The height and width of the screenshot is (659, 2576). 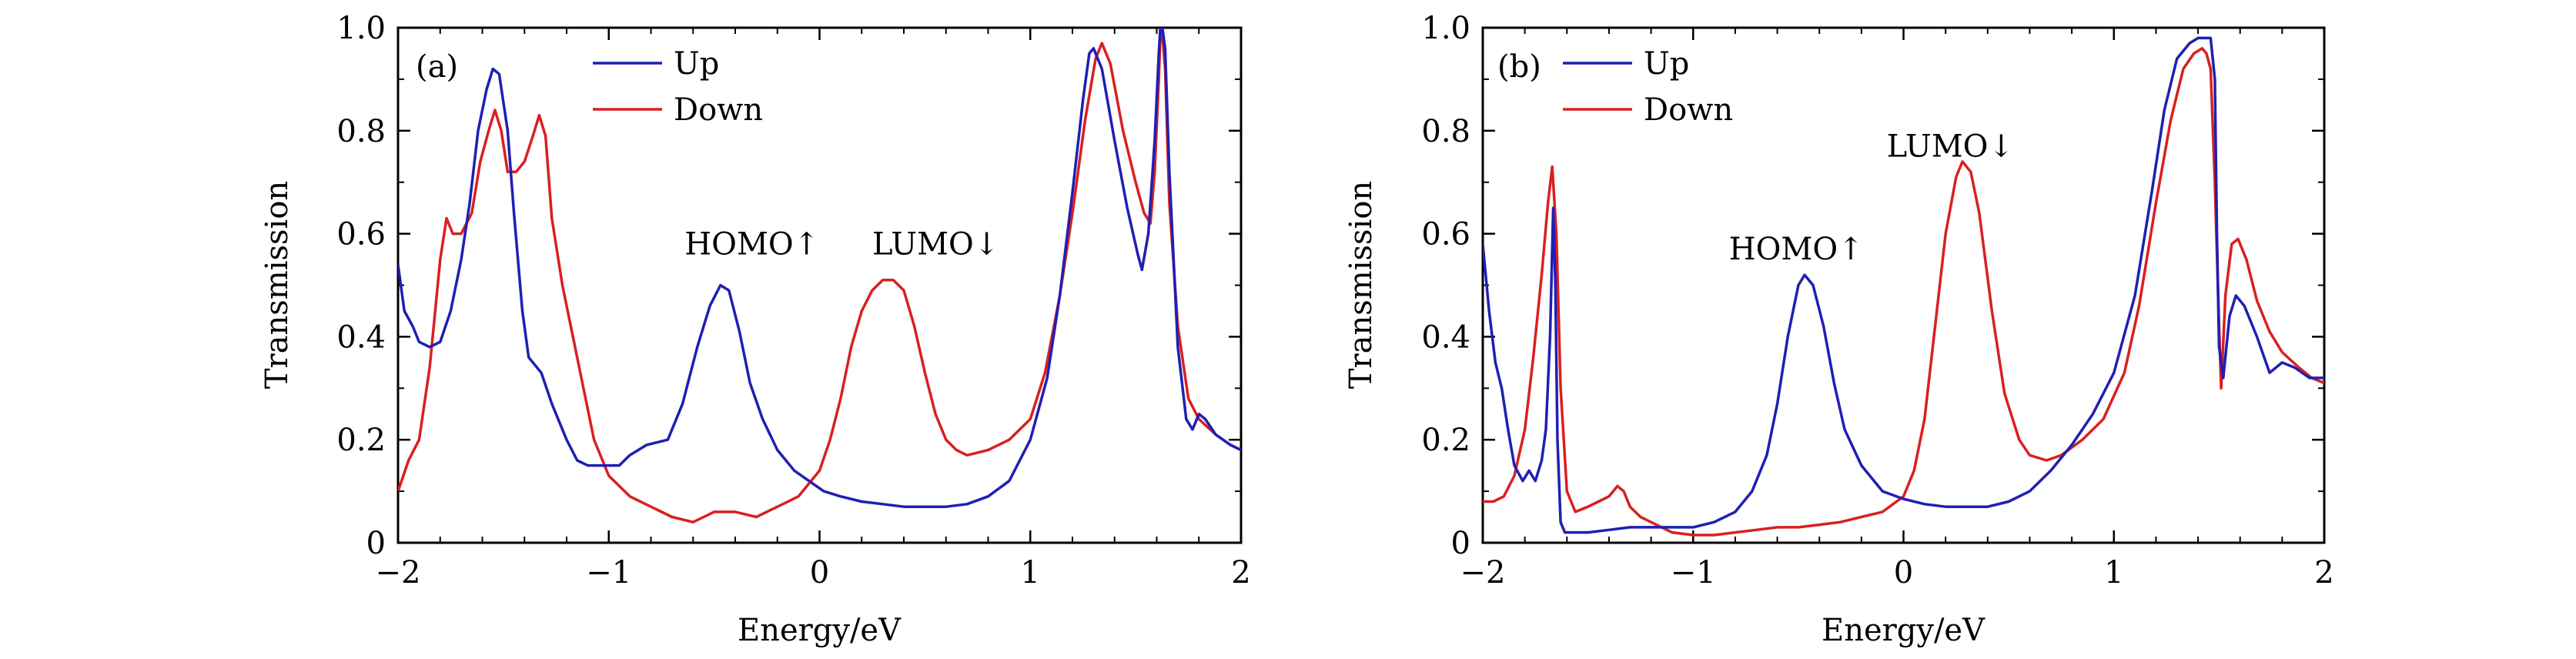 I want to click on panel-label: (a), so click(x=437, y=67).